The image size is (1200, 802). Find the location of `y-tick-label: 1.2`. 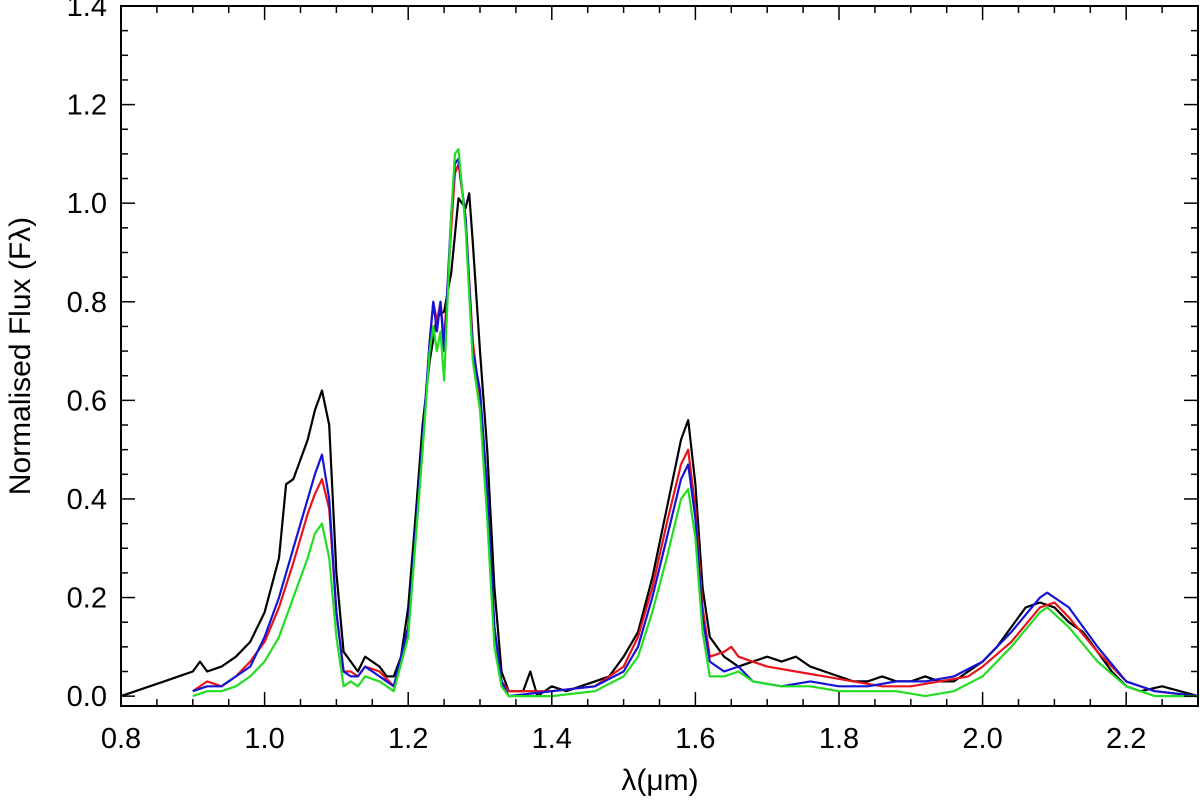

y-tick-label: 1.2 is located at coordinates (87, 106).